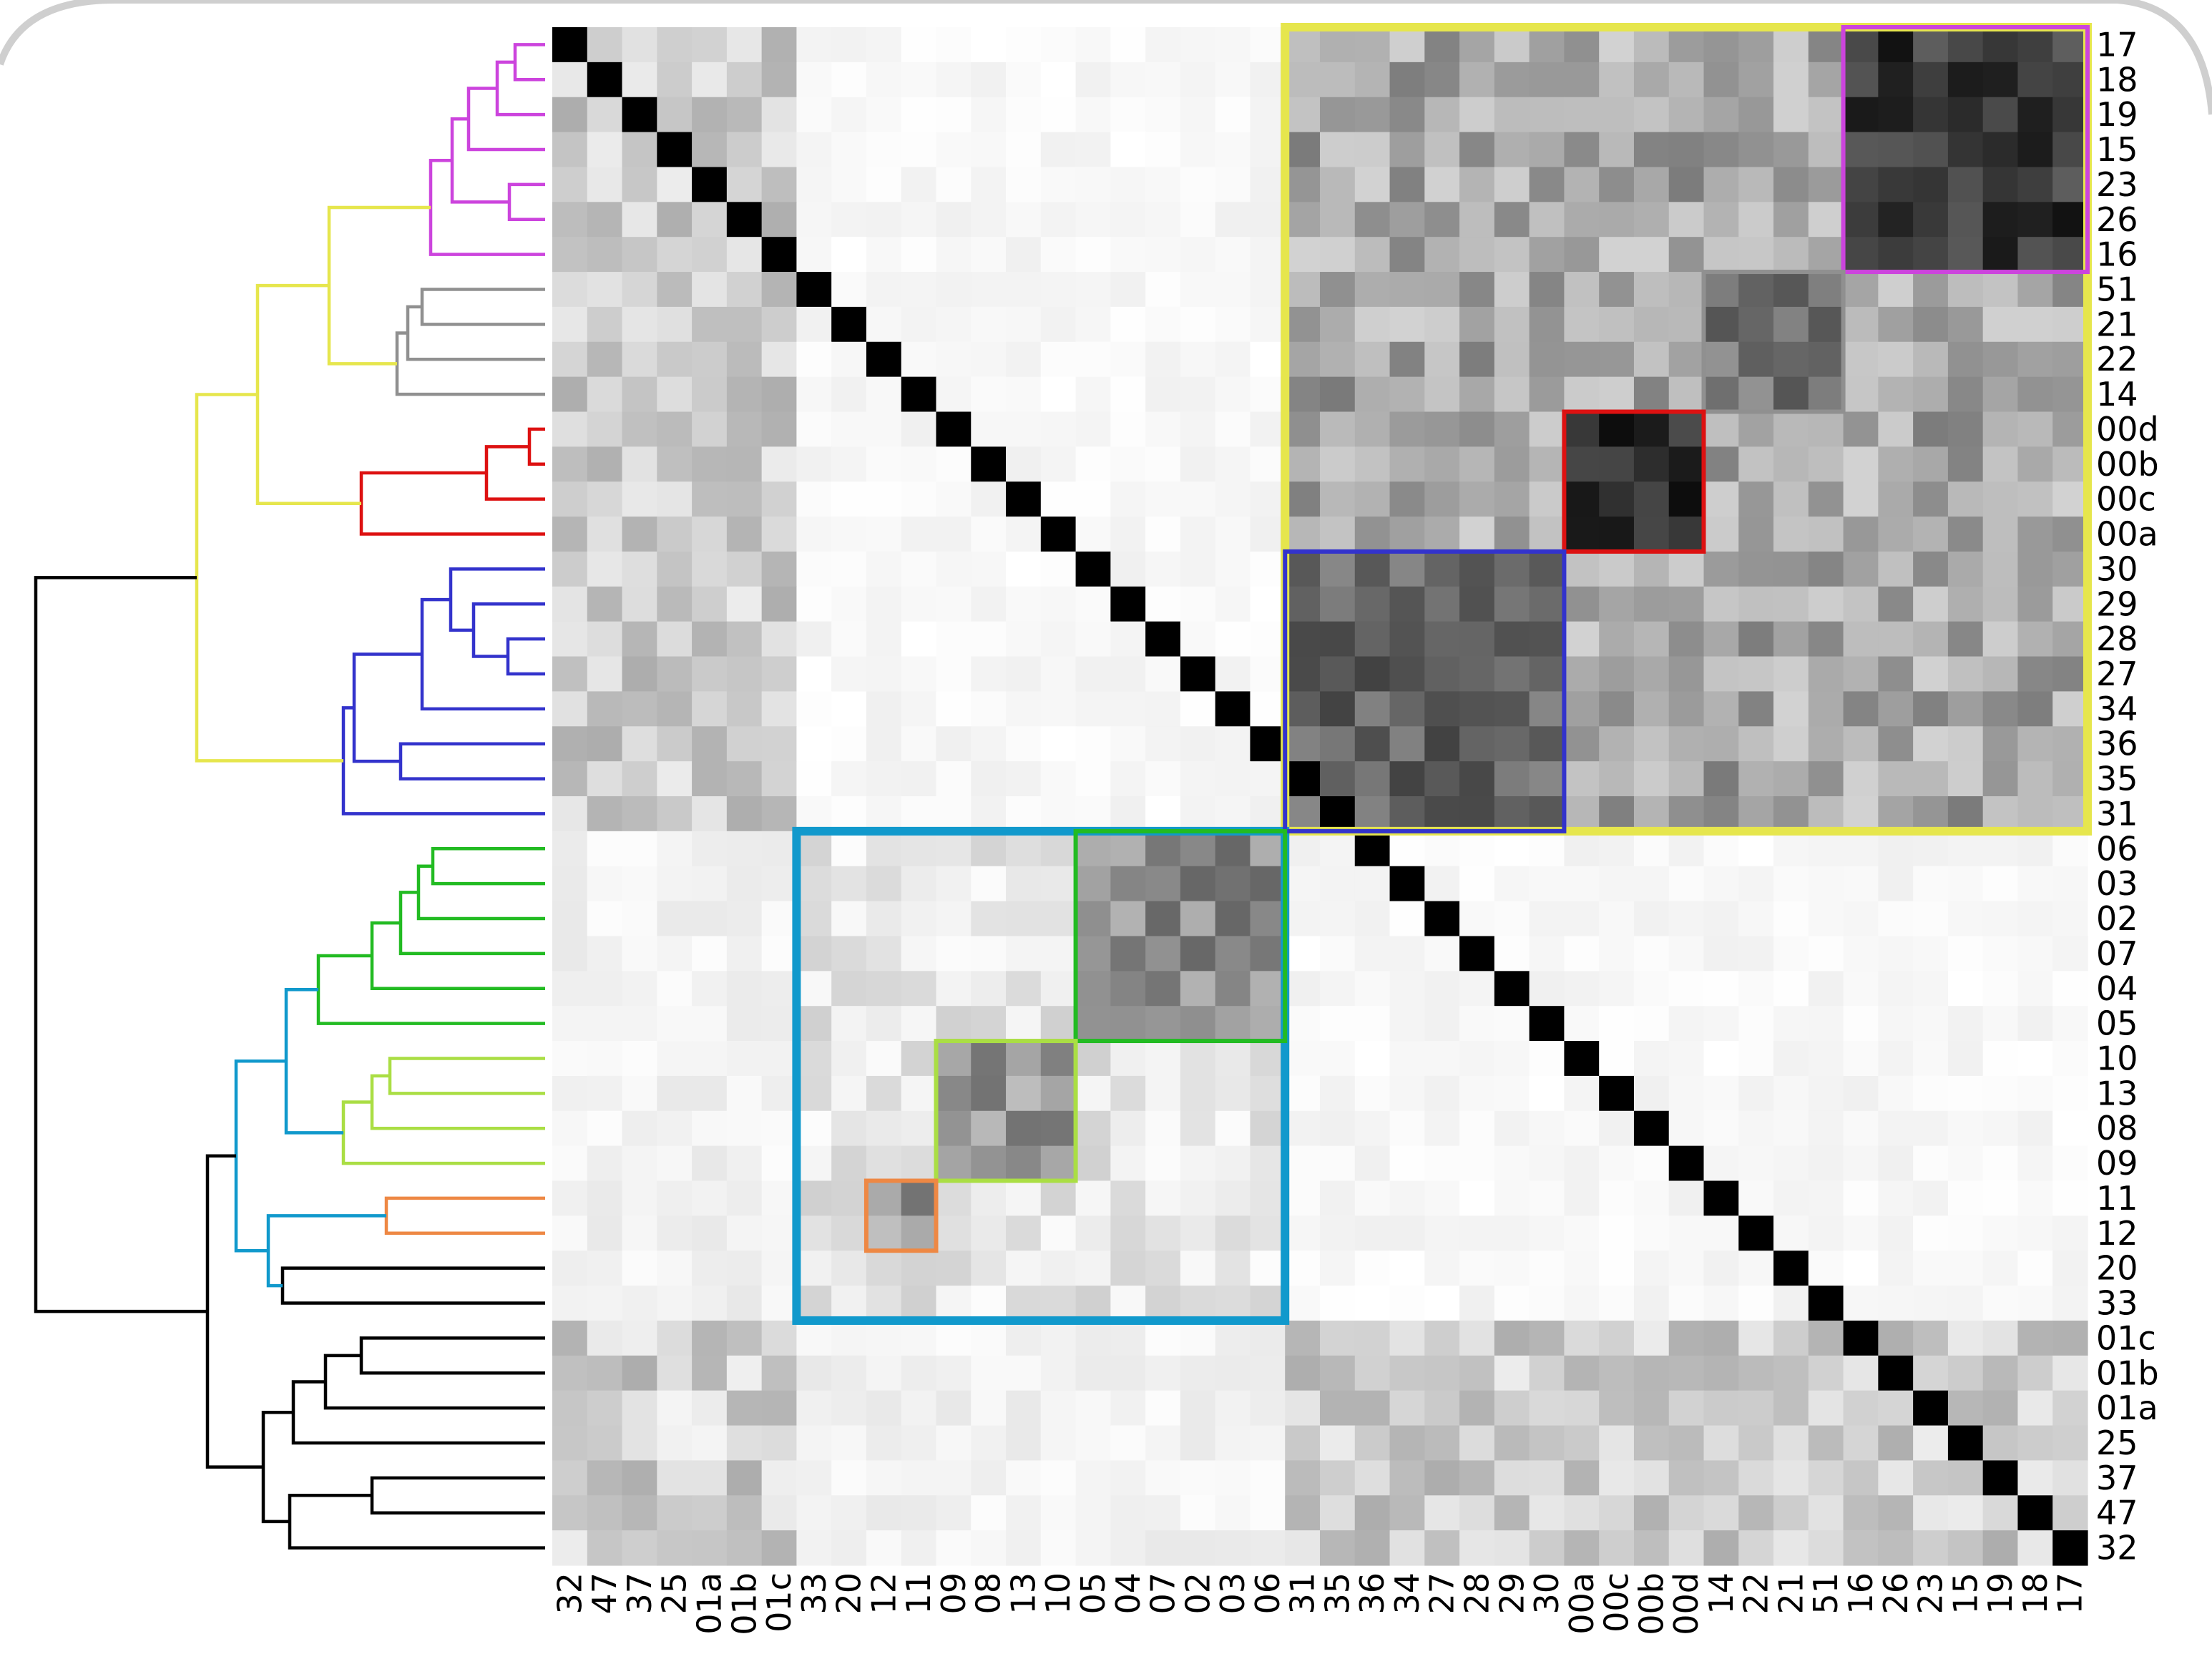 Image resolution: width=2212 pixels, height=1654 pixels. I want to click on row-tick-label: 23, so click(2117, 185).